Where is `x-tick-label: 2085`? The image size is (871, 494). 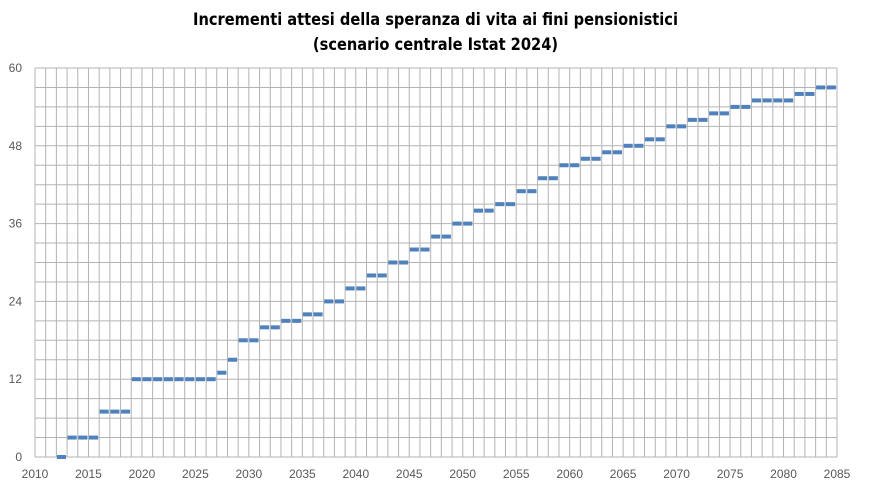
x-tick-label: 2085 is located at coordinates (837, 474).